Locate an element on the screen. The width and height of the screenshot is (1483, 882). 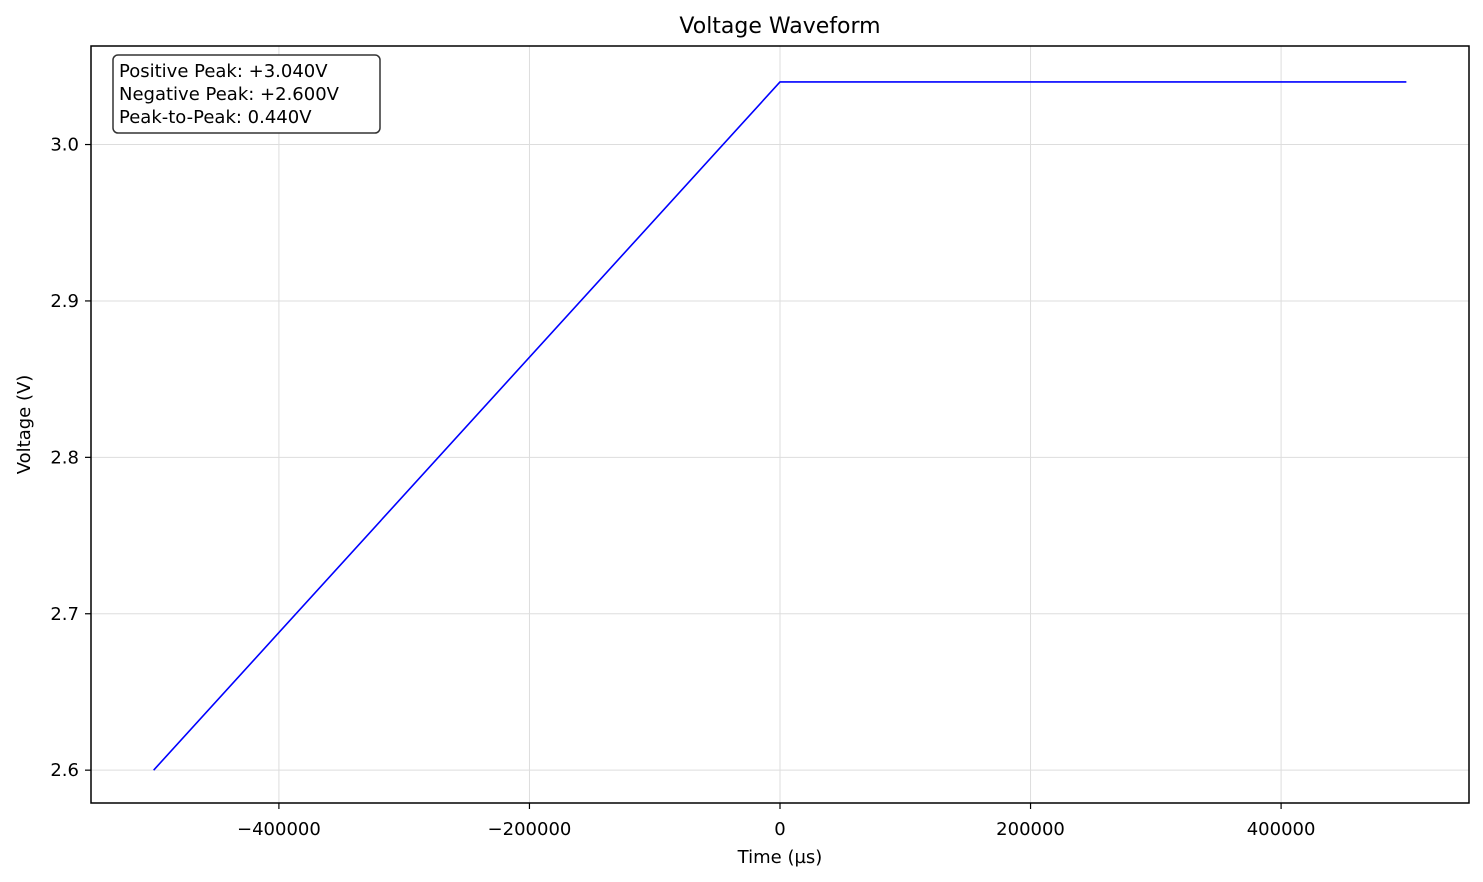
x-tick-label: 400000 is located at coordinates (1281, 829).